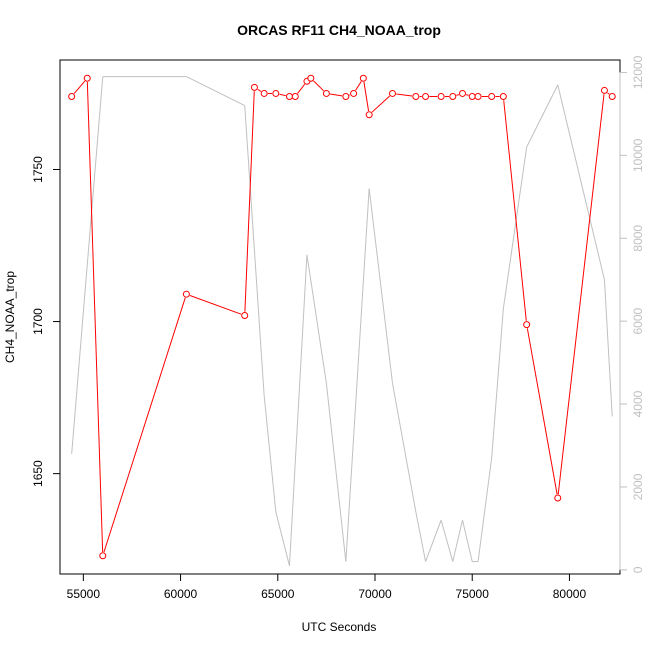 The width and height of the screenshot is (650, 650). What do you see at coordinates (84, 594) in the screenshot?
I see `x-tick-label: 55000` at bounding box center [84, 594].